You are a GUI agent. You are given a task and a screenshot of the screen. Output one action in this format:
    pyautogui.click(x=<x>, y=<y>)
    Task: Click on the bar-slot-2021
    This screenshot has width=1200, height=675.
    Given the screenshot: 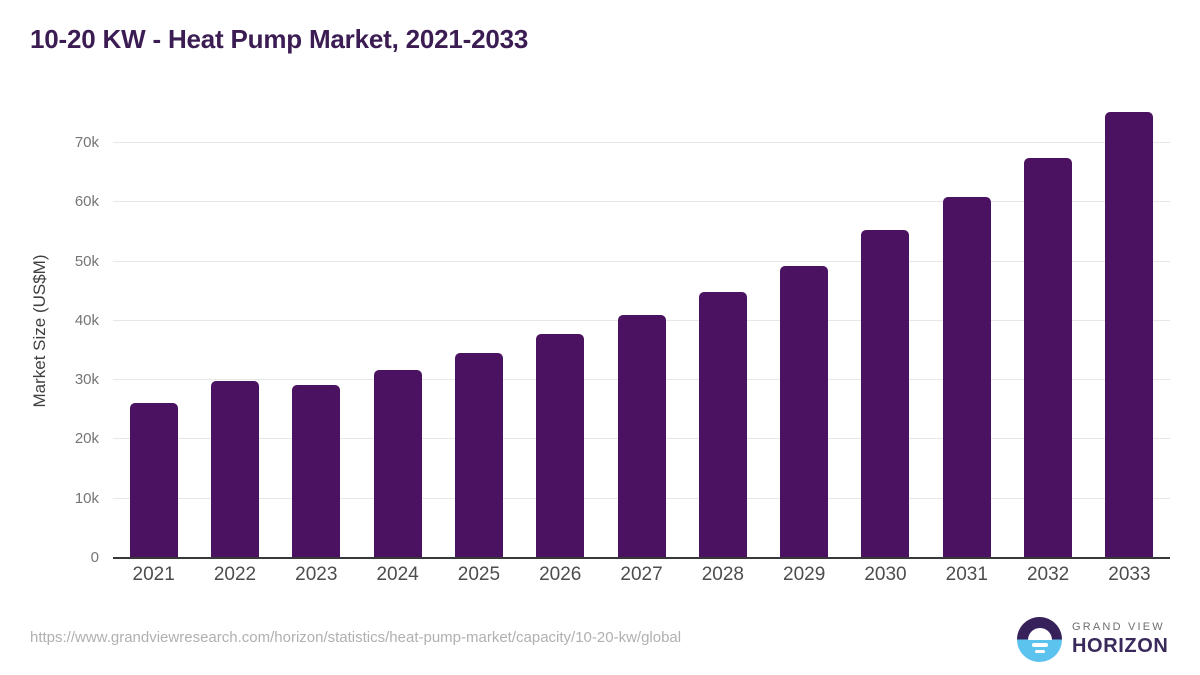 What is the action you would take?
    pyautogui.click(x=153, y=331)
    